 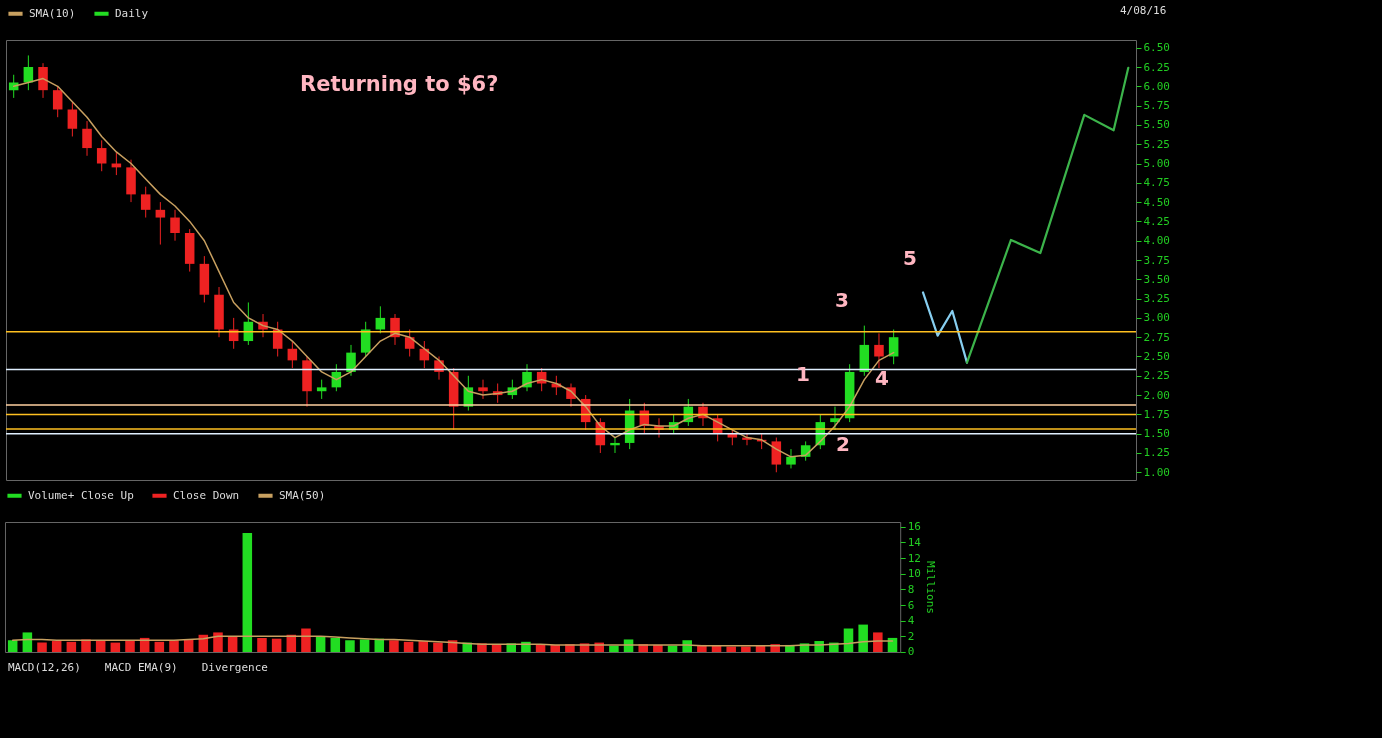 I want to click on legend-label: SMA(50), so click(x=302, y=495).